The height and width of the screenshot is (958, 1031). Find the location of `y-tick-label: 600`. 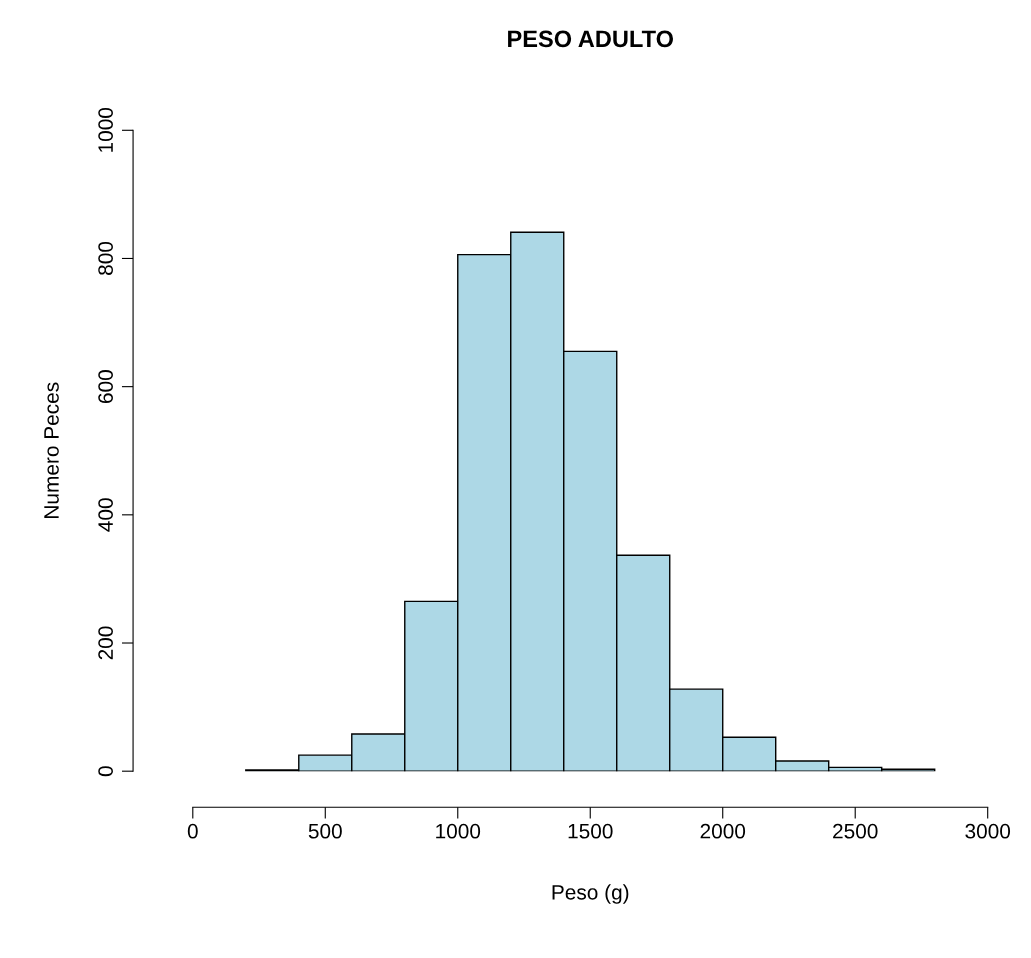

y-tick-label: 600 is located at coordinates (105, 386).